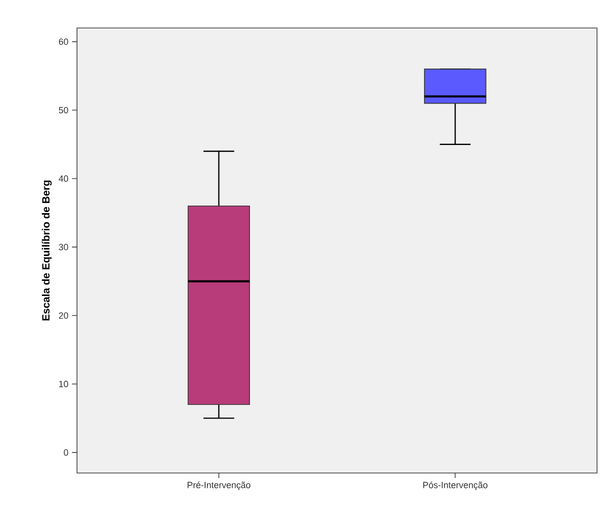 The height and width of the screenshot is (529, 602). I want to click on x-tick-label: Pré-Intervenção, so click(219, 485).